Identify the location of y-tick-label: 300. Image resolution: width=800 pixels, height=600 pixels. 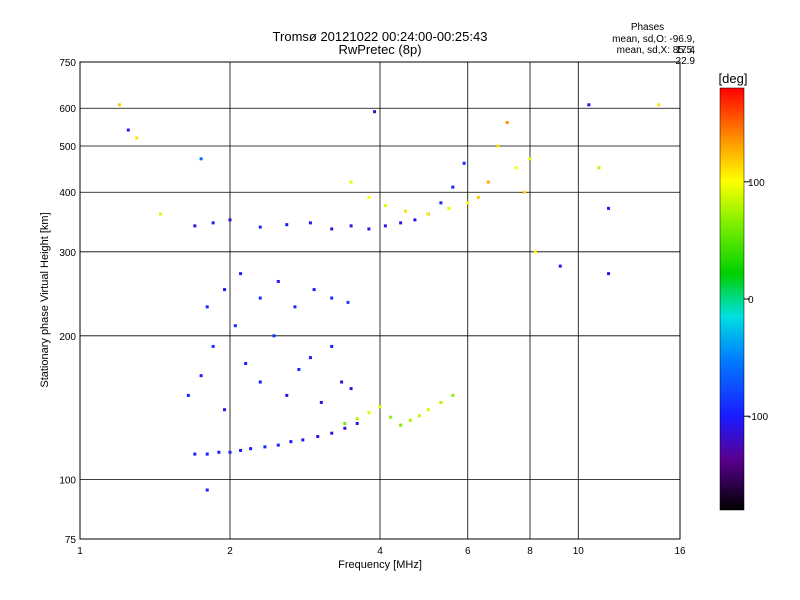
(67, 253).